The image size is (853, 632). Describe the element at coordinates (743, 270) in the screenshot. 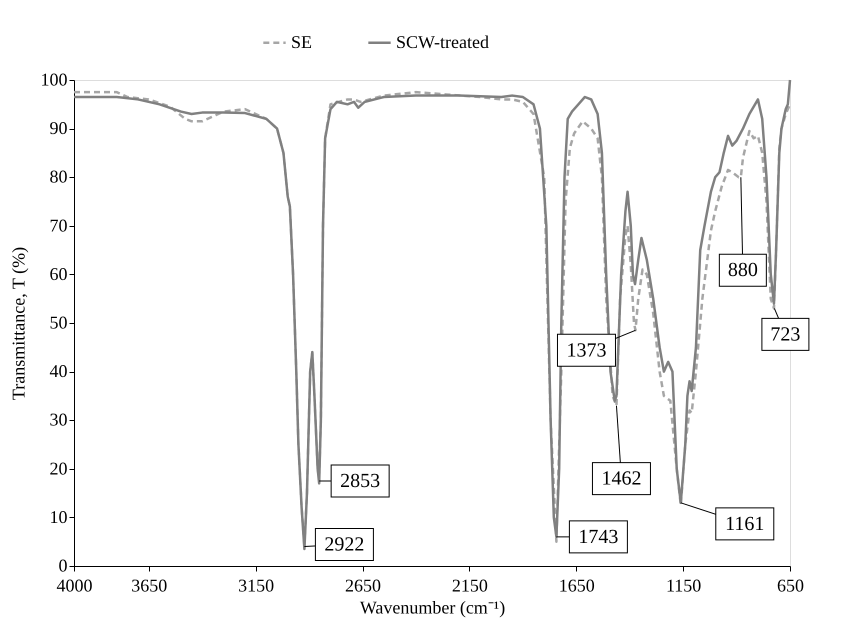

I see `annotation: 880` at that location.